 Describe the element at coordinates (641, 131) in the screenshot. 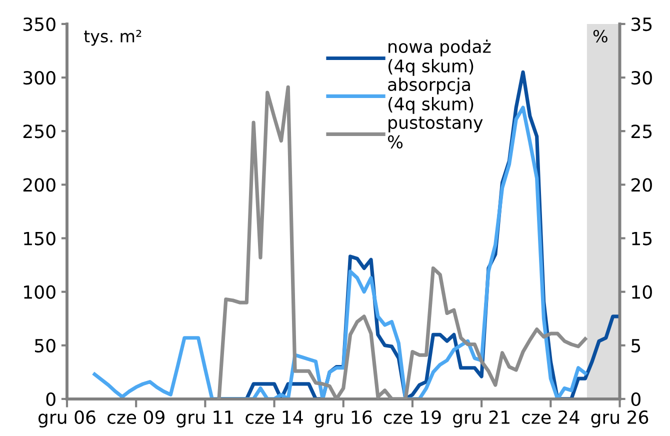

I see `y2-tick-label: 25` at that location.